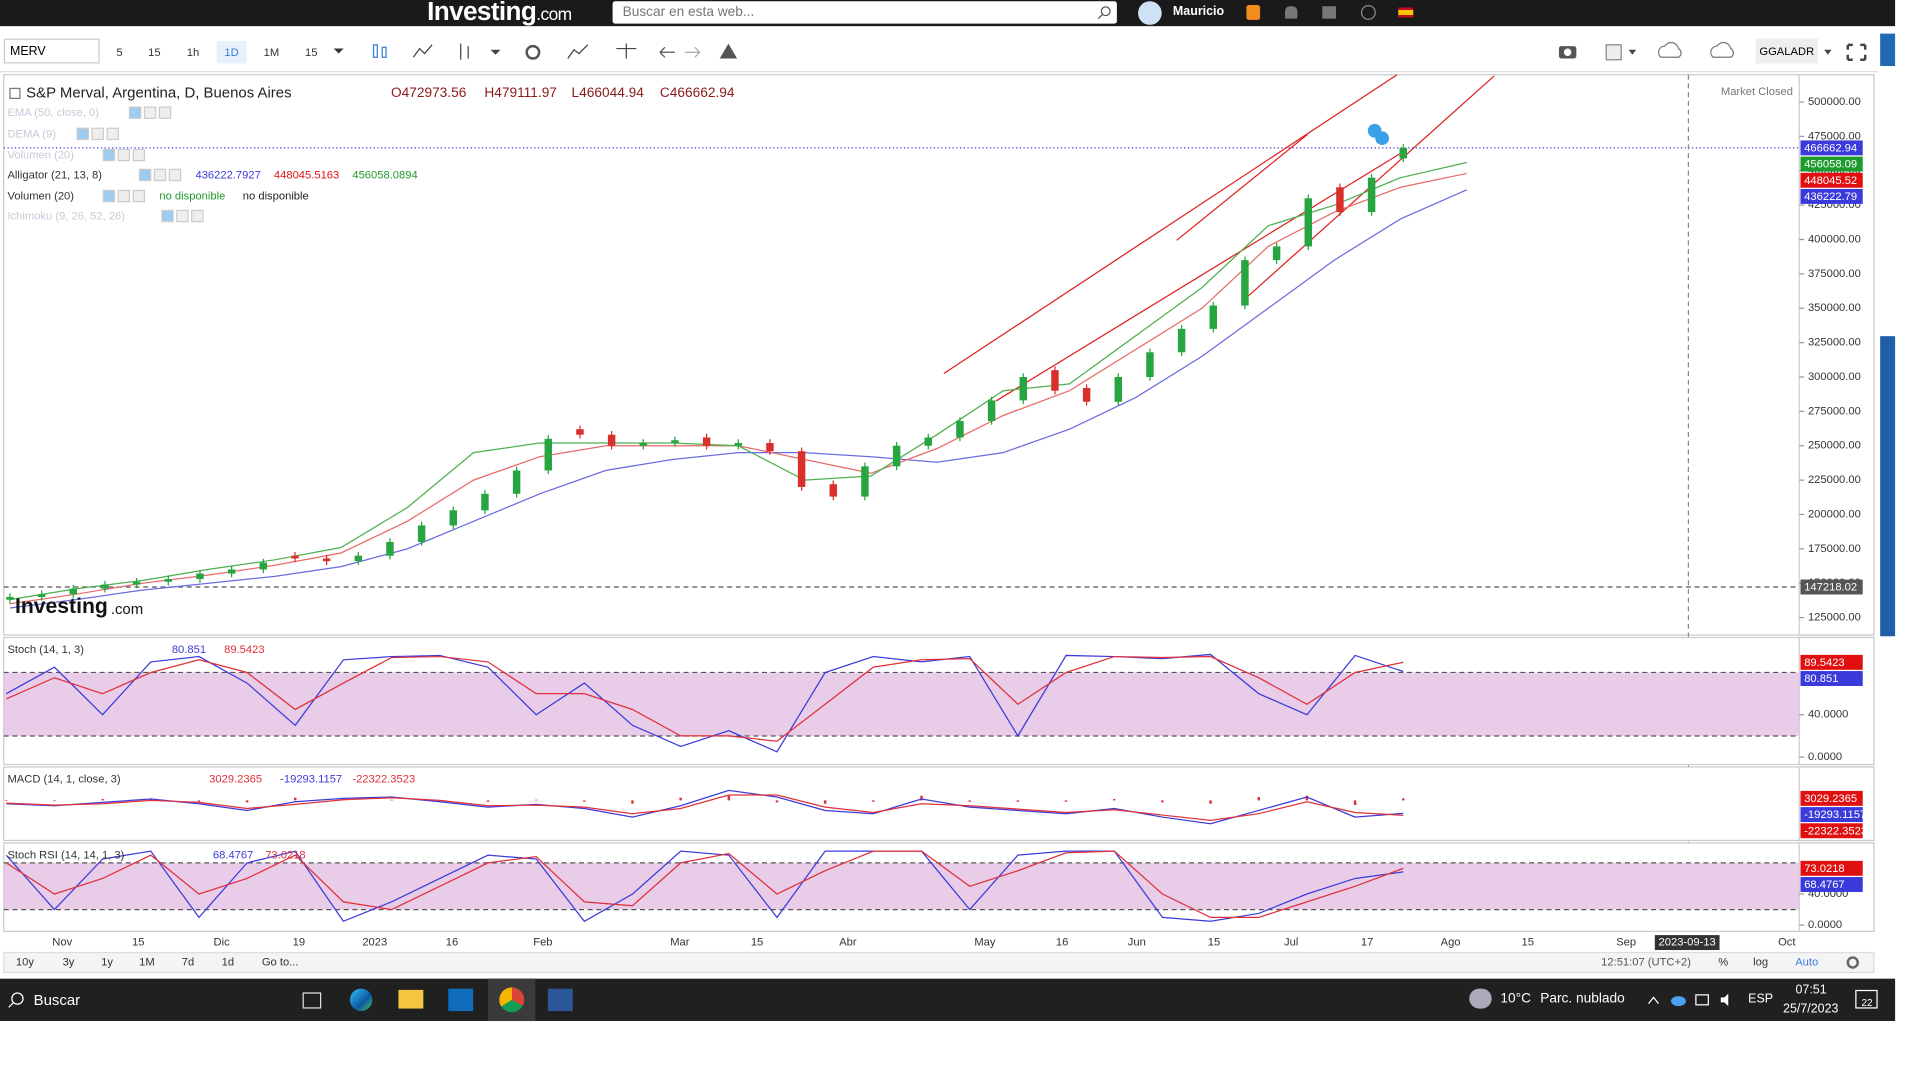  What do you see at coordinates (53, 113) in the screenshot?
I see `indicator-label: EMA (50, close, 0)` at bounding box center [53, 113].